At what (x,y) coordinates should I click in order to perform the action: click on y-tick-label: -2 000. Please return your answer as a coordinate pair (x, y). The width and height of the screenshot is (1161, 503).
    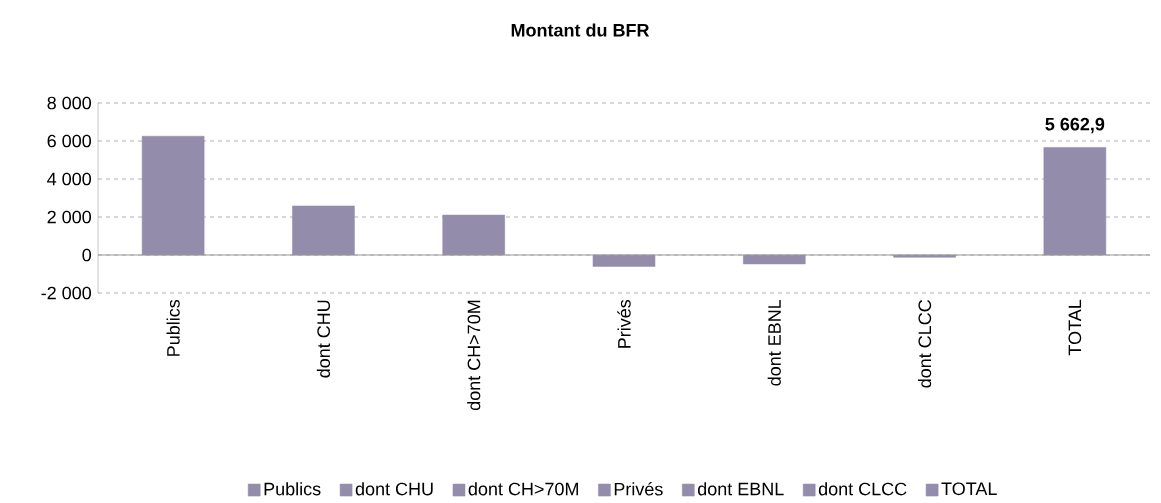
    Looking at the image, I should click on (66, 293).